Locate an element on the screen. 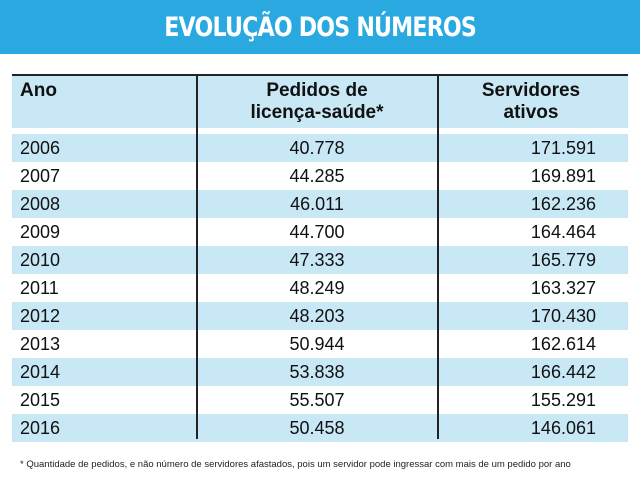 The image size is (640, 500). table-row: 2012 48.203 170.430 is located at coordinates (320, 316).